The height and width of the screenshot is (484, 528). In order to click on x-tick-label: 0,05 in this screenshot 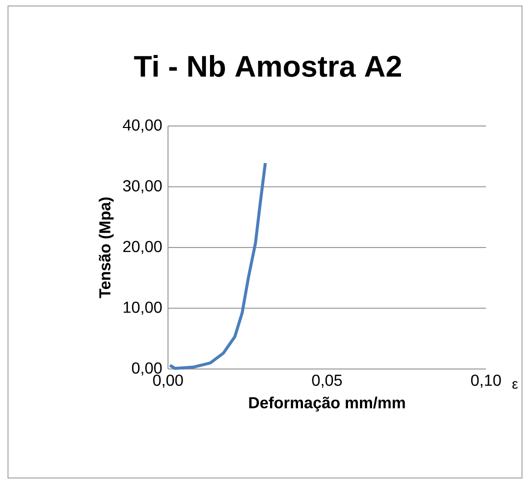, I will do `click(327, 381)`.